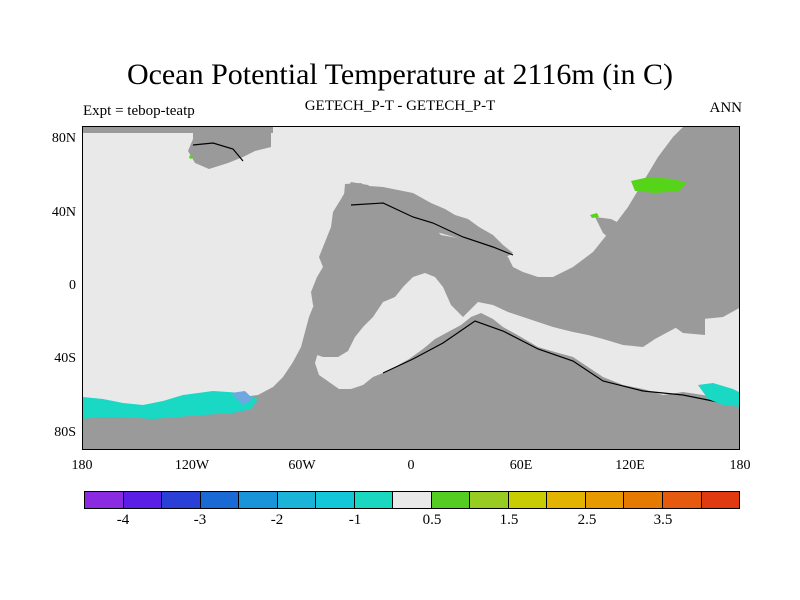  Describe the element at coordinates (726, 108) in the screenshot. I see `season-label: ANN` at that location.